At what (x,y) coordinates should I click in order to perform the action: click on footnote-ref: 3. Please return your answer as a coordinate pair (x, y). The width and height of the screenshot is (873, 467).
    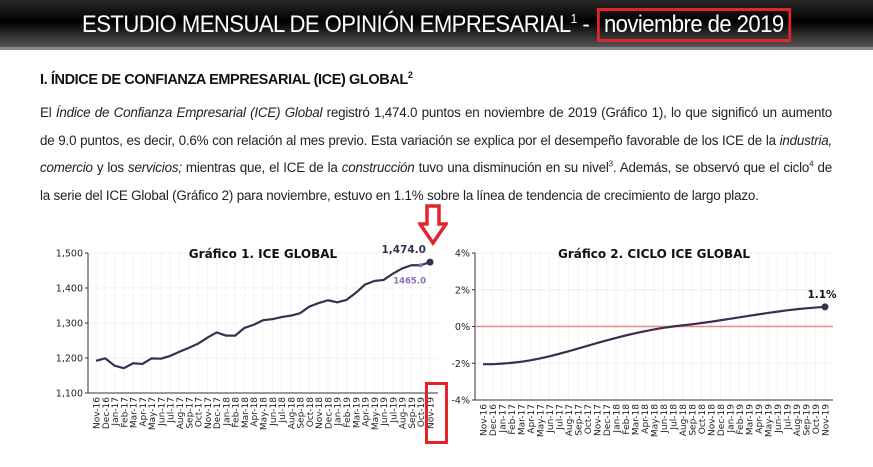
    Looking at the image, I should click on (610, 164).